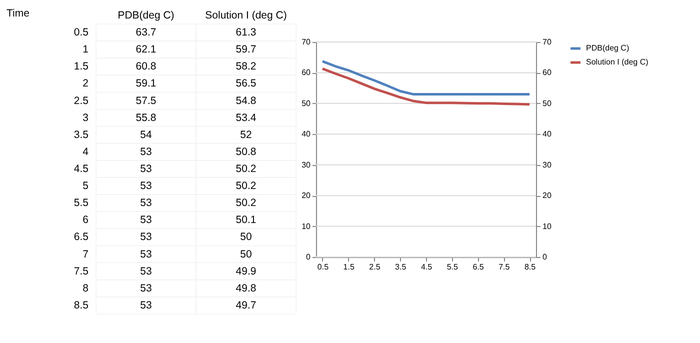  Describe the element at coordinates (547, 42) in the screenshot. I see `y2-tick-label: 70` at that location.